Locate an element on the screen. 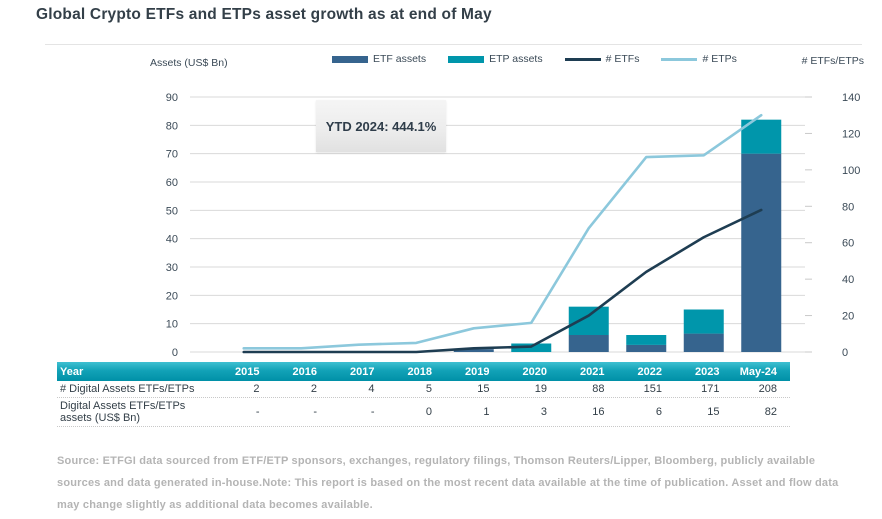  table-cell: 88 is located at coordinates (598, 389).